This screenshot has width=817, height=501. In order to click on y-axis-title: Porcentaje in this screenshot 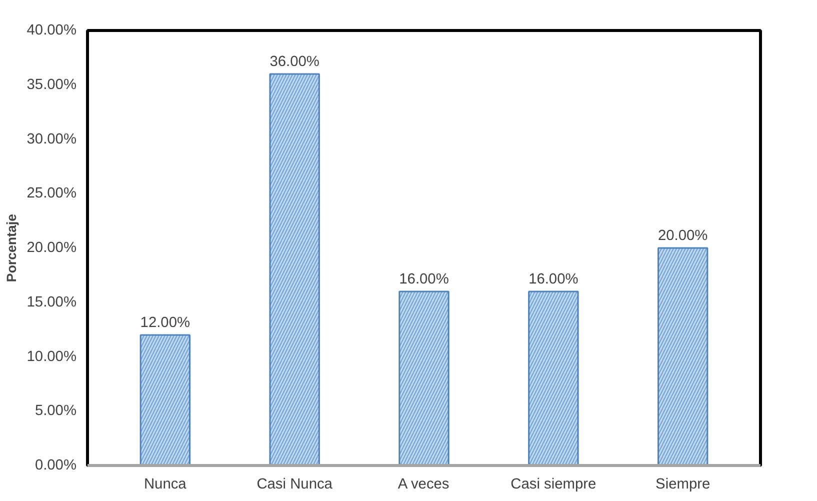, I will do `click(11, 248)`.